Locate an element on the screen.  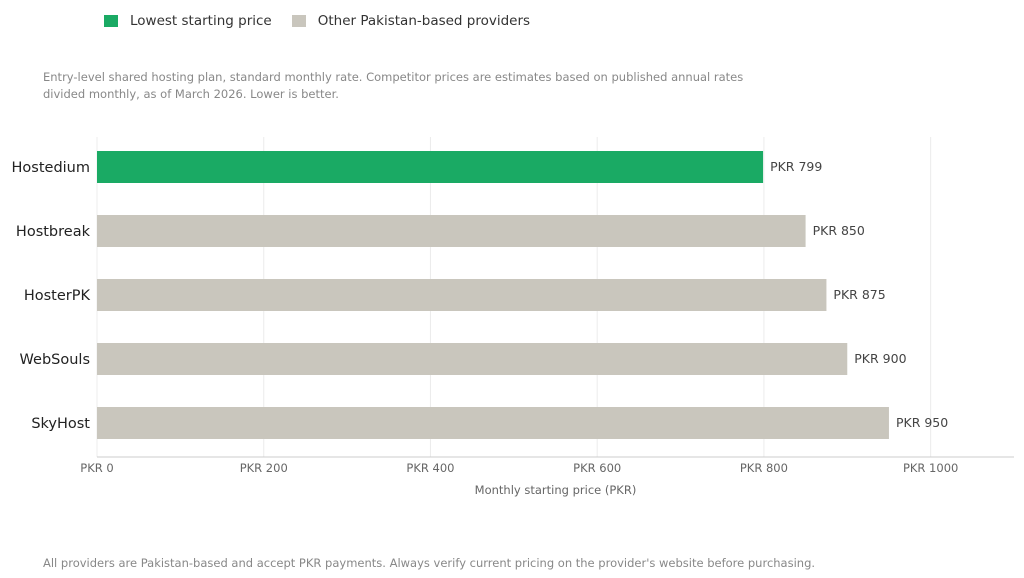
data-label: PKR 900 is located at coordinates (880, 358).